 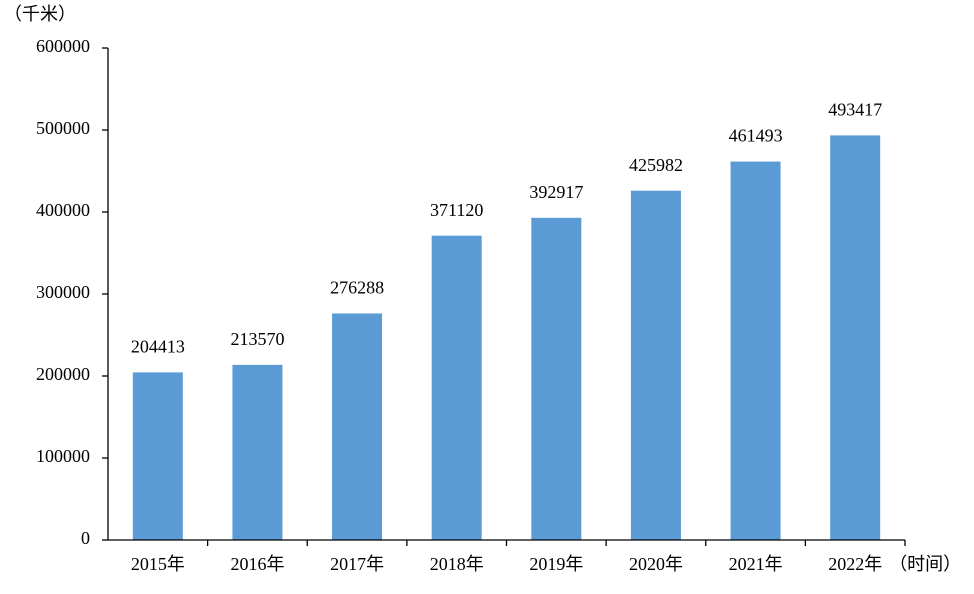 What do you see at coordinates (63, 292) in the screenshot?
I see `y-tick-label: 300000` at bounding box center [63, 292].